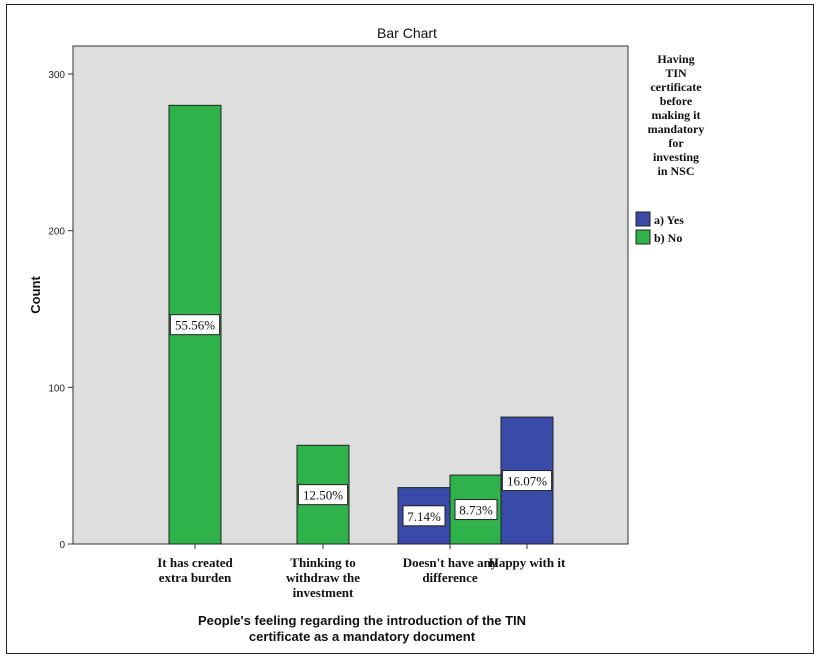 The image size is (822, 662). Describe the element at coordinates (323, 592) in the screenshot. I see `x-tick-label-line: investment` at that location.